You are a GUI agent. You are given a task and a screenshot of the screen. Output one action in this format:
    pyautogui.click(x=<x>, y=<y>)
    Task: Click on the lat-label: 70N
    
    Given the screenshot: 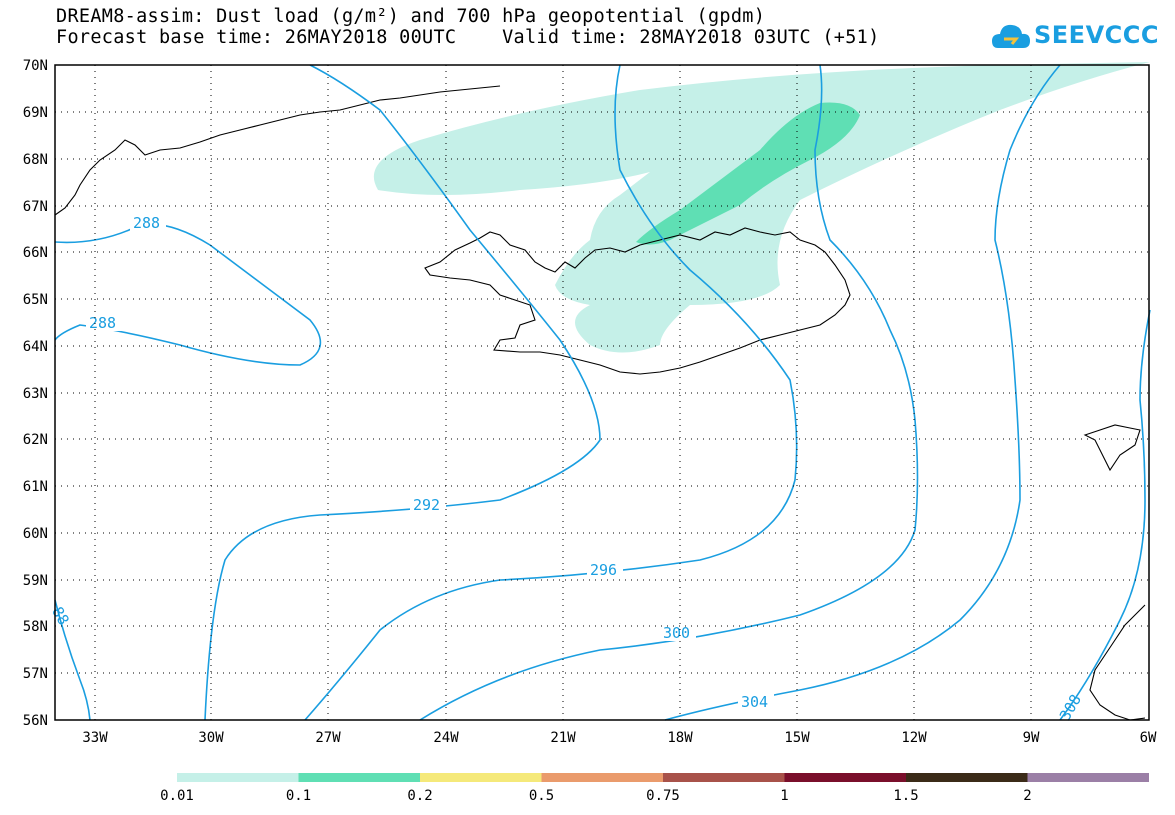 What is the action you would take?
    pyautogui.click(x=35, y=66)
    